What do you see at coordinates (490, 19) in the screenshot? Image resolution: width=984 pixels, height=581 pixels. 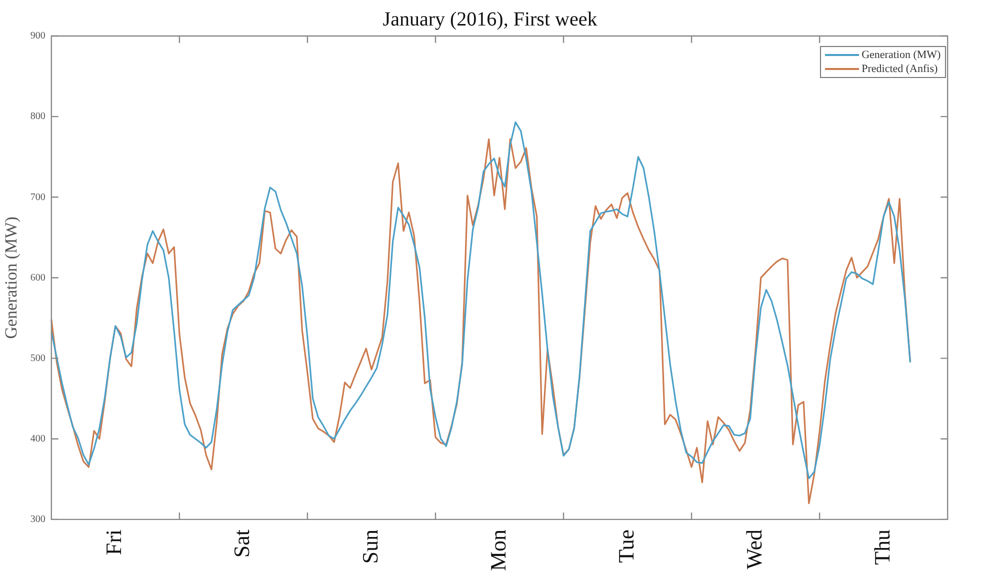 I see `chart-title: January (2016), First week` at bounding box center [490, 19].